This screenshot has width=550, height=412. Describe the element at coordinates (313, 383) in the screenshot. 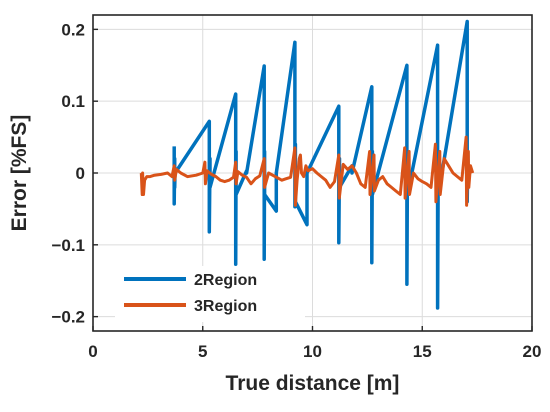

I see `x-axis-label: True distance [m]` at that location.